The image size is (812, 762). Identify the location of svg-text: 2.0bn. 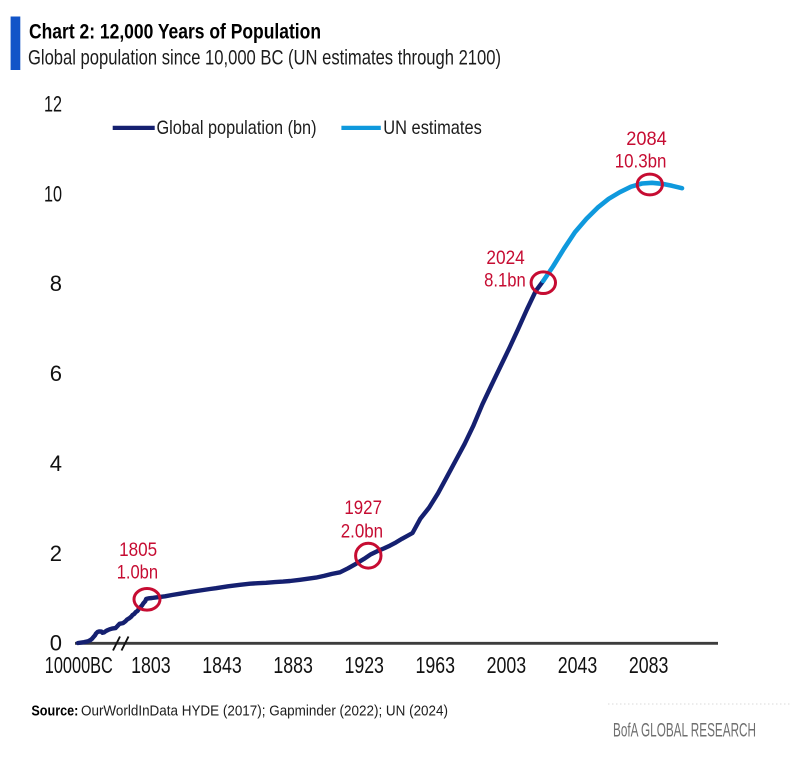
(362, 531).